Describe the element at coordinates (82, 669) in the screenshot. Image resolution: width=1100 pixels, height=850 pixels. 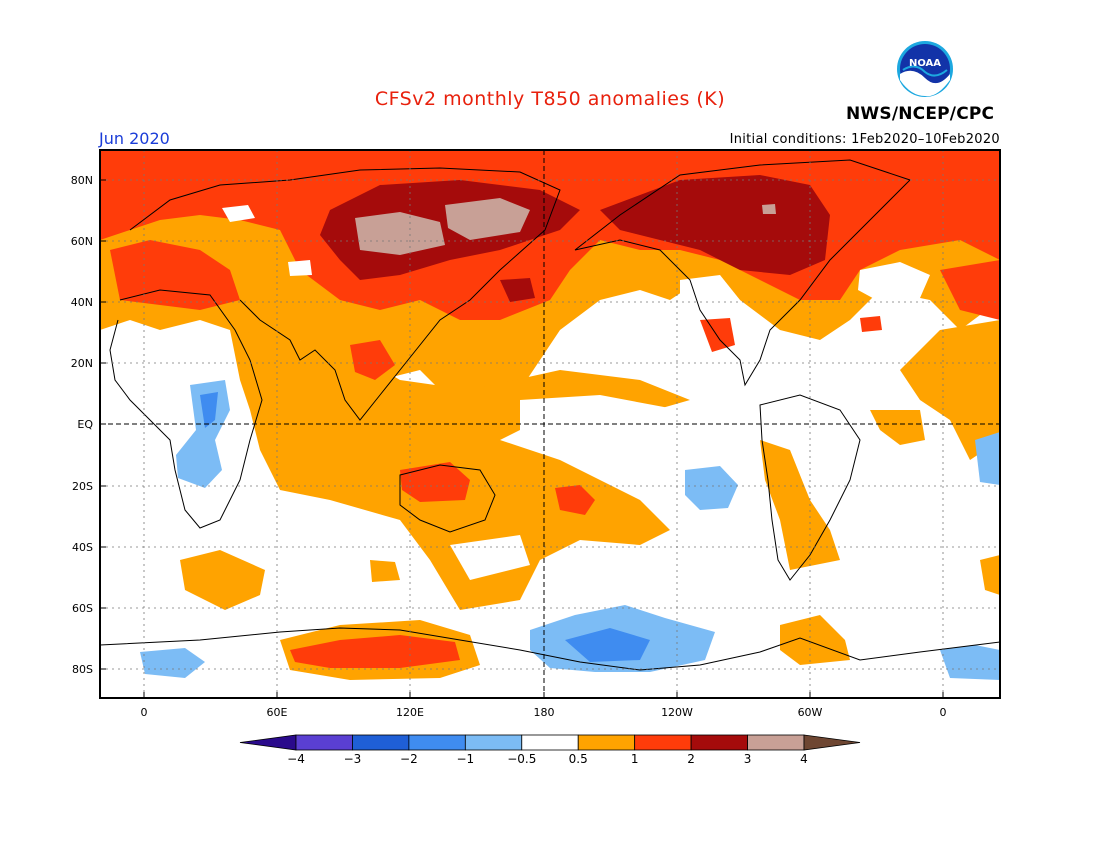
I see `y-tick-label: 80S` at that location.